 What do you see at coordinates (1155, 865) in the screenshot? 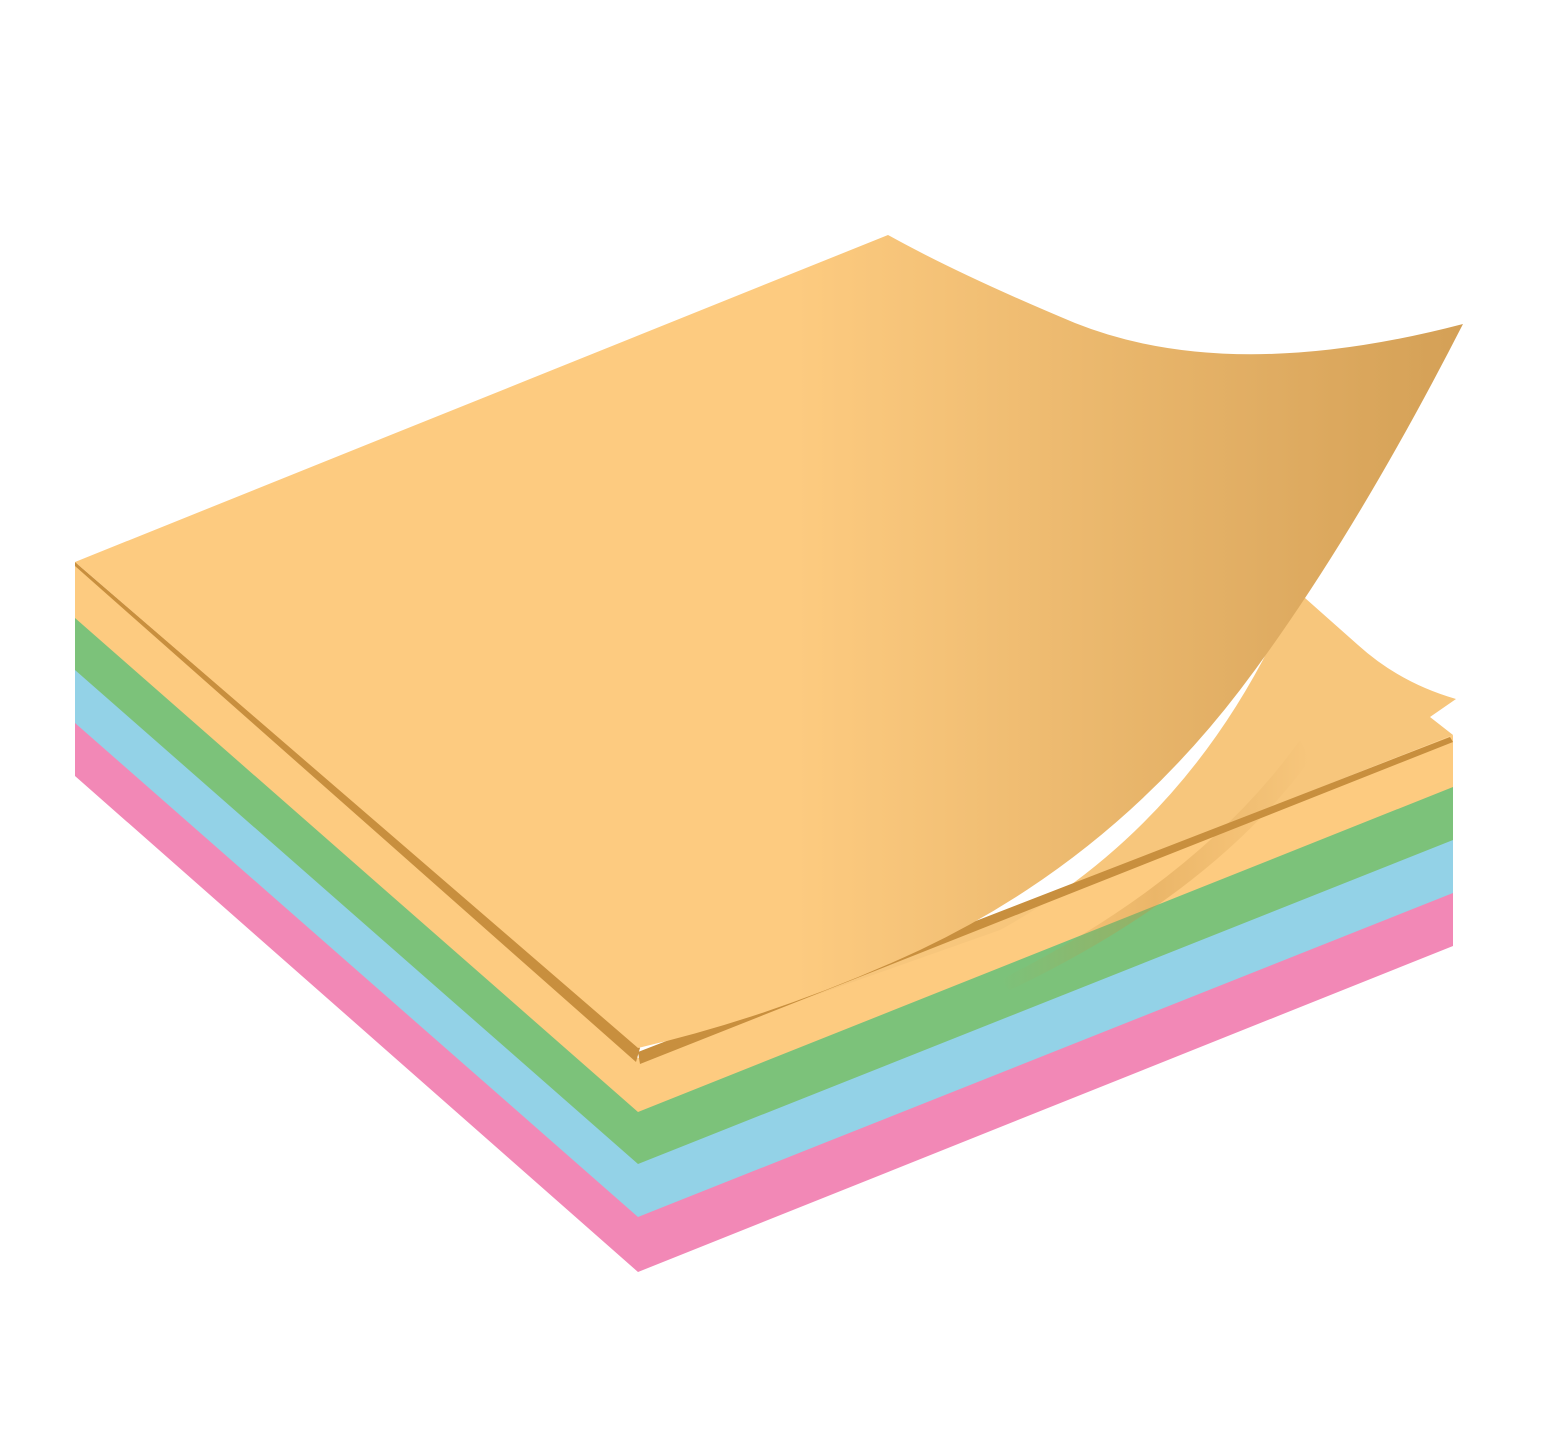
I see `curl-fold-shading` at bounding box center [1155, 865].